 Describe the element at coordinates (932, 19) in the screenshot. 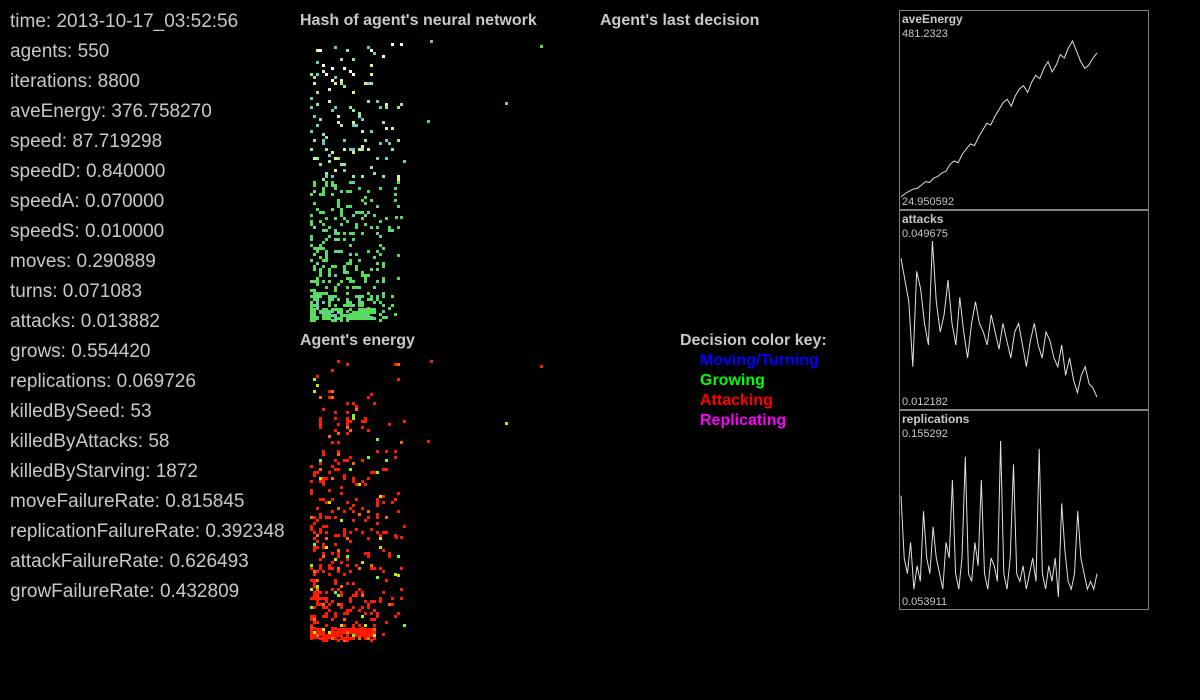

I see `graph-name: aveEnergy` at that location.